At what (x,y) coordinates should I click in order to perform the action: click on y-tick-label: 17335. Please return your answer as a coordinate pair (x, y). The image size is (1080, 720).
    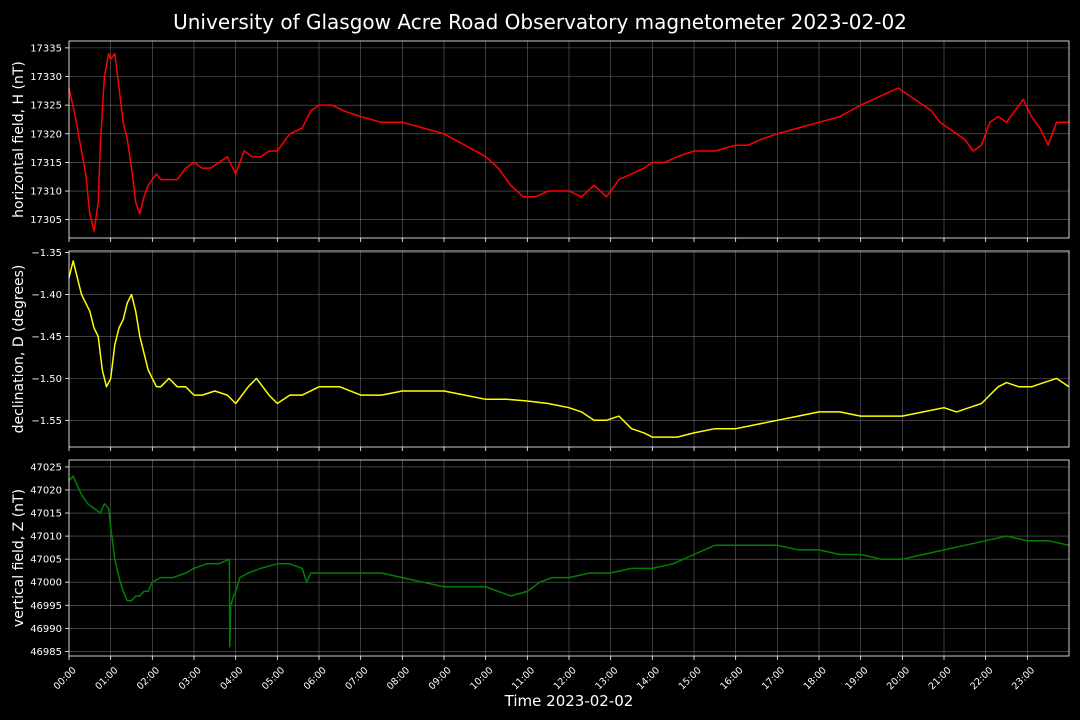
    Looking at the image, I should click on (46, 48).